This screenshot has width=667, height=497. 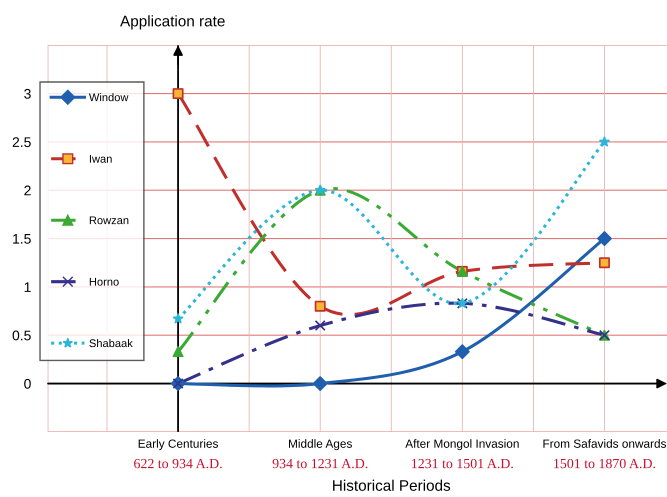 I want to click on legend-label: Iwan, so click(x=101, y=158).